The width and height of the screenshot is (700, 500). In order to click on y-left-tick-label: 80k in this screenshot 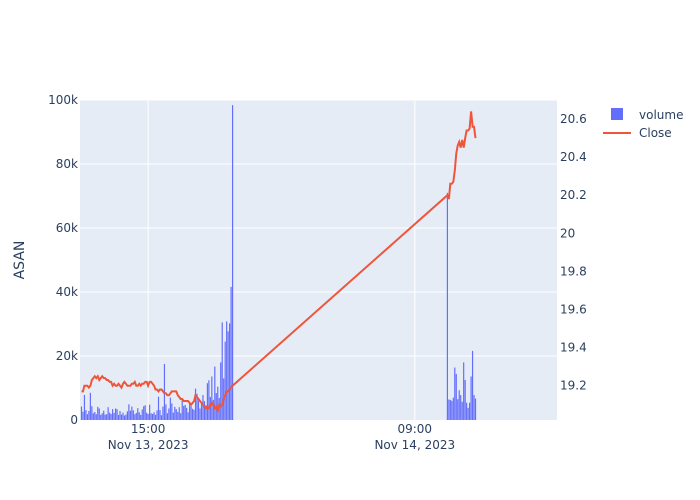, I will do `click(67, 164)`.